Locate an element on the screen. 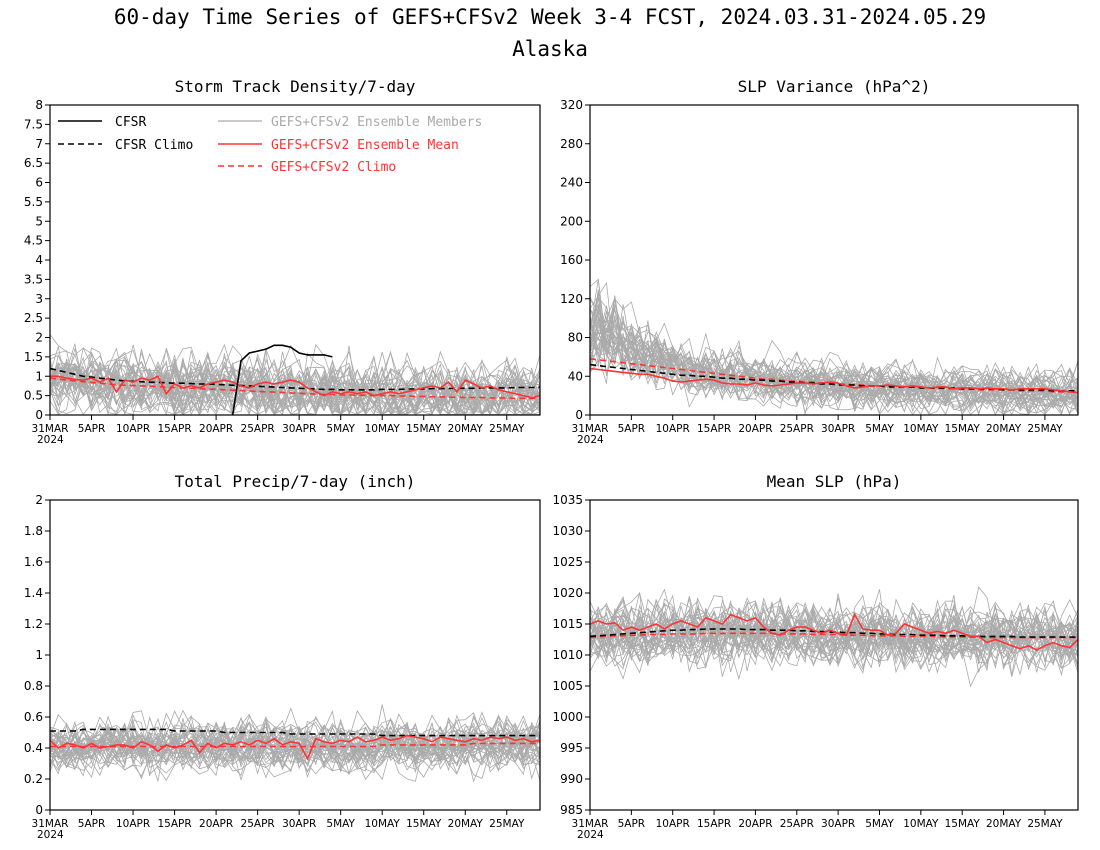 The height and width of the screenshot is (850, 1100). y-tick-label: 1035 is located at coordinates (567, 500).